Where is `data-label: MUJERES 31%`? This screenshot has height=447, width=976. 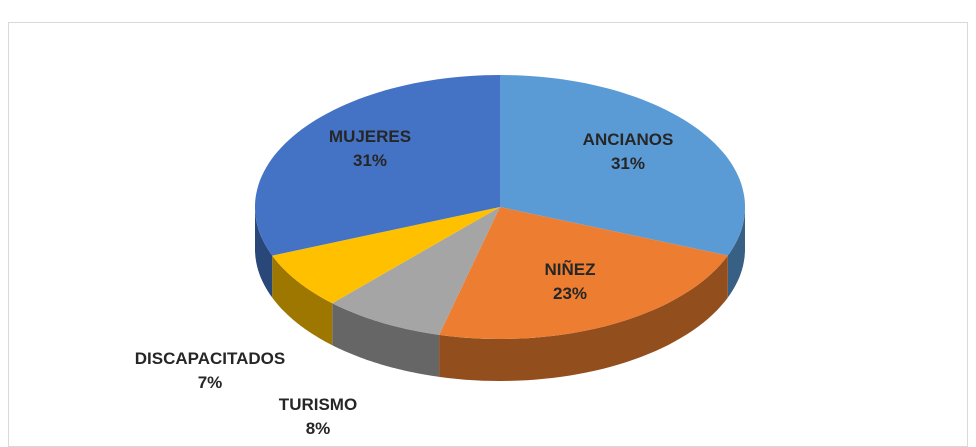 data-label: MUJERES 31% is located at coordinates (370, 149).